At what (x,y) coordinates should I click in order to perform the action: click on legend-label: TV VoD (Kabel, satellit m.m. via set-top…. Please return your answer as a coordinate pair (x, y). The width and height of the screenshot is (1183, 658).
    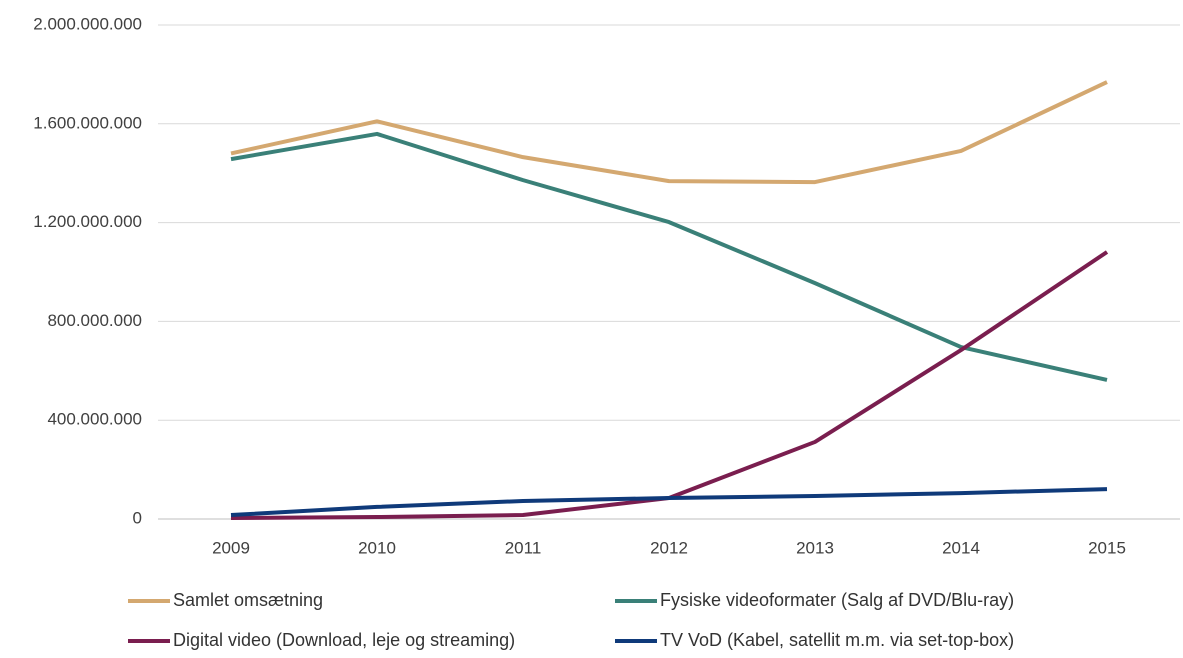
    Looking at the image, I should click on (837, 640).